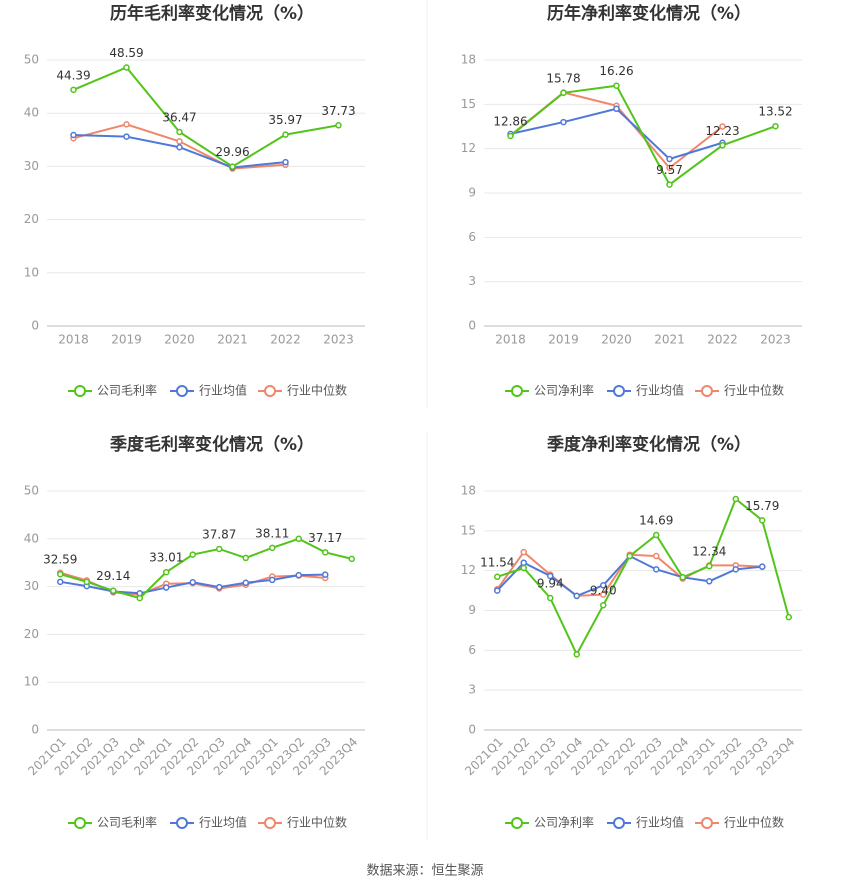 The image size is (850, 891). What do you see at coordinates (113, 576) in the screenshot?
I see `data-label: 29.14` at bounding box center [113, 576].